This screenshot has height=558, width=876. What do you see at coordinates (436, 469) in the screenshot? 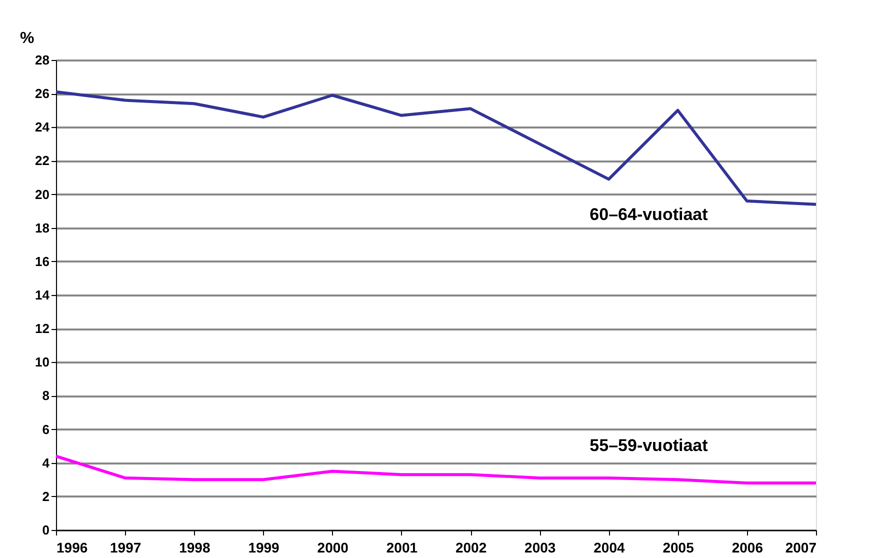
I see `line-series` at bounding box center [436, 469].